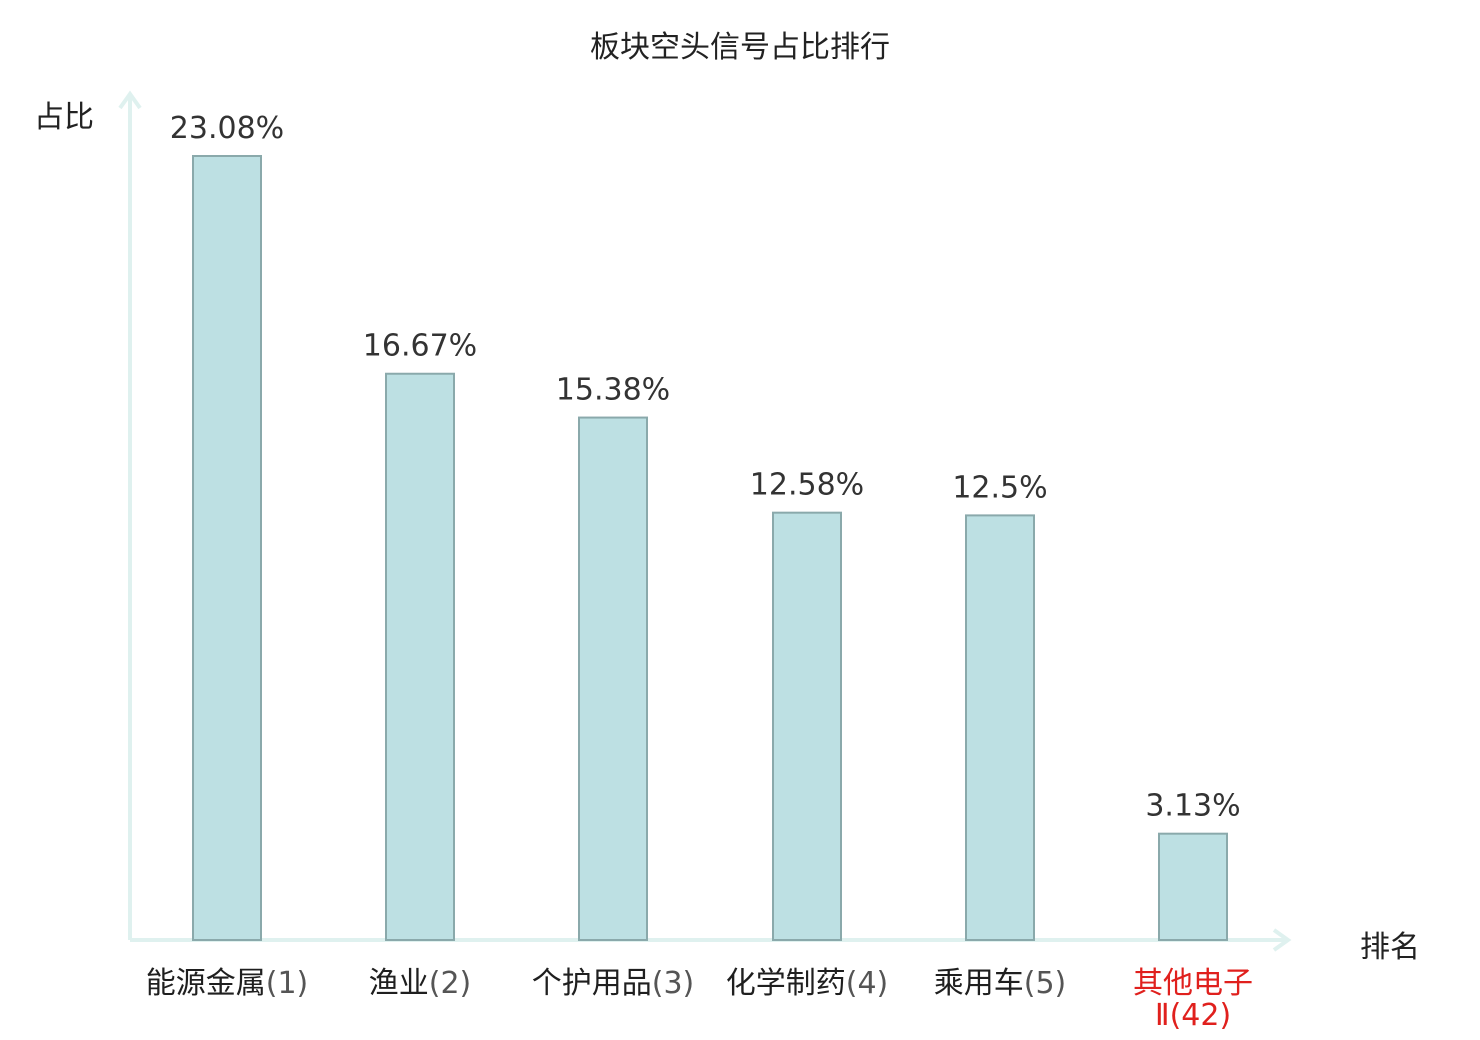  I want to click on y-axis-arrow, so click(130, 100).